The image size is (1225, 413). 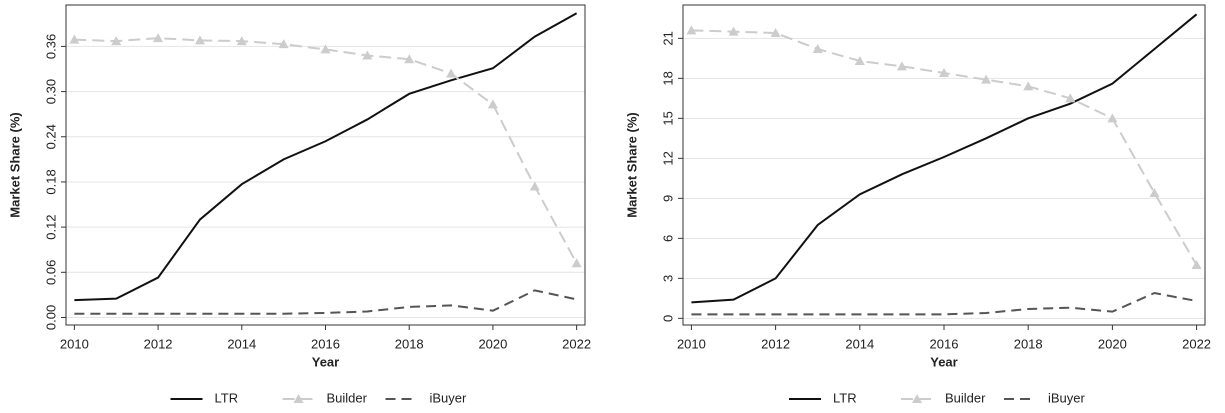 I want to click on y-tick-label: 9, so click(x=667, y=198).